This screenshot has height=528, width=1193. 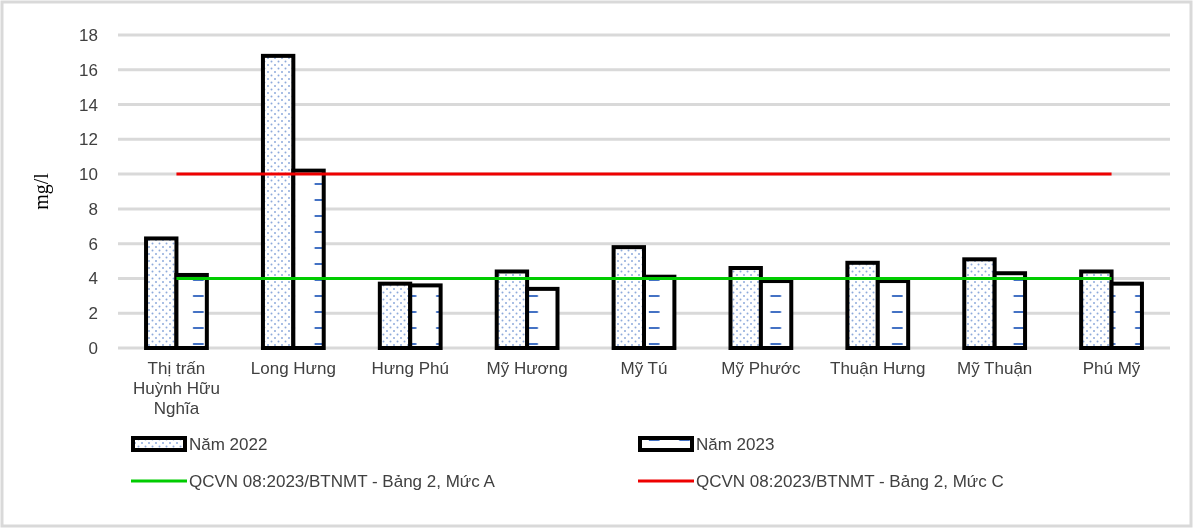 What do you see at coordinates (41, 191) in the screenshot?
I see `y-axis-title: mg/l` at bounding box center [41, 191].